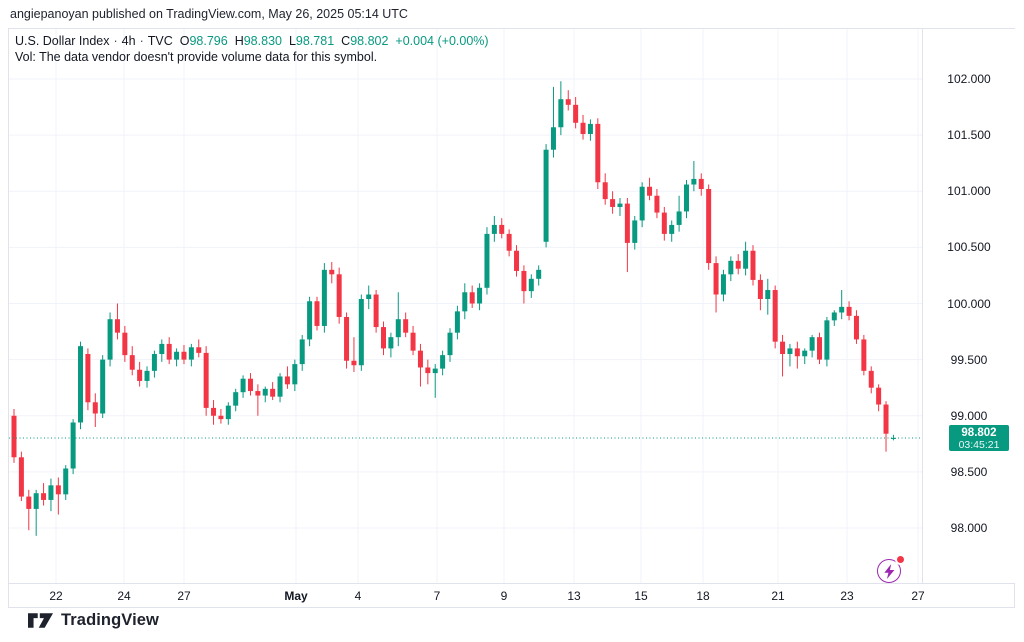 The width and height of the screenshot is (1024, 642). Describe the element at coordinates (918, 596) in the screenshot. I see `time-tick-label: 27` at that location.